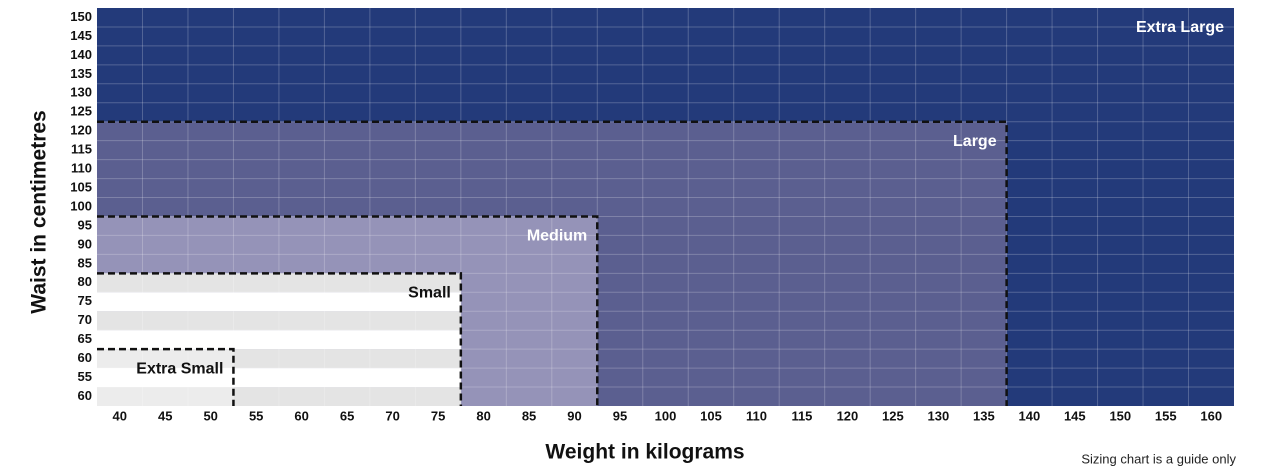  What do you see at coordinates (301, 415) in the screenshot?
I see `x-tick-label: 60` at bounding box center [301, 415].